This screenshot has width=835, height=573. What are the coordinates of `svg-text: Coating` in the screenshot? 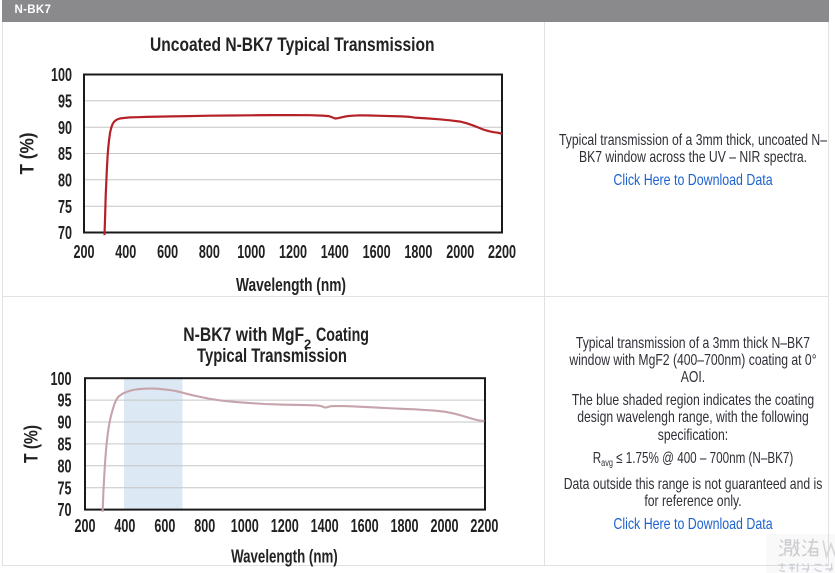 It's located at (342, 335).